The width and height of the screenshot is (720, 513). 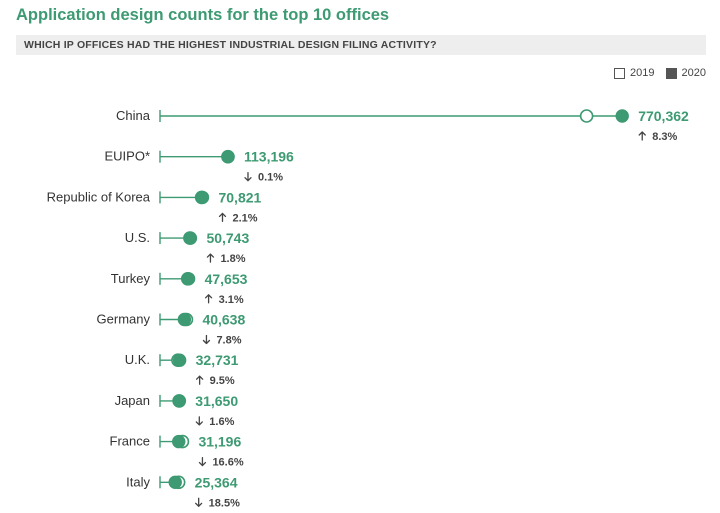 I want to click on change-label: 2.1%, so click(x=244, y=218).